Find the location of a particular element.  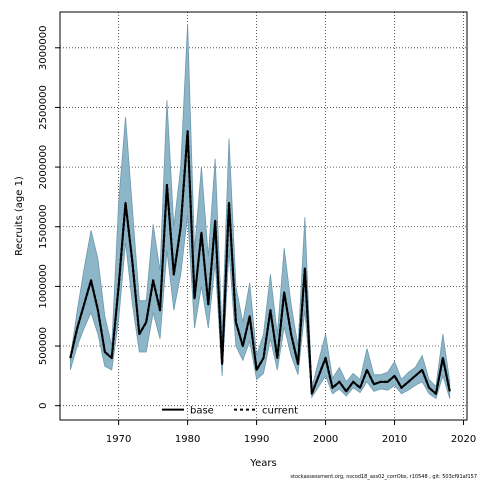

y-tick-label: 1000000 is located at coordinates (43, 286).